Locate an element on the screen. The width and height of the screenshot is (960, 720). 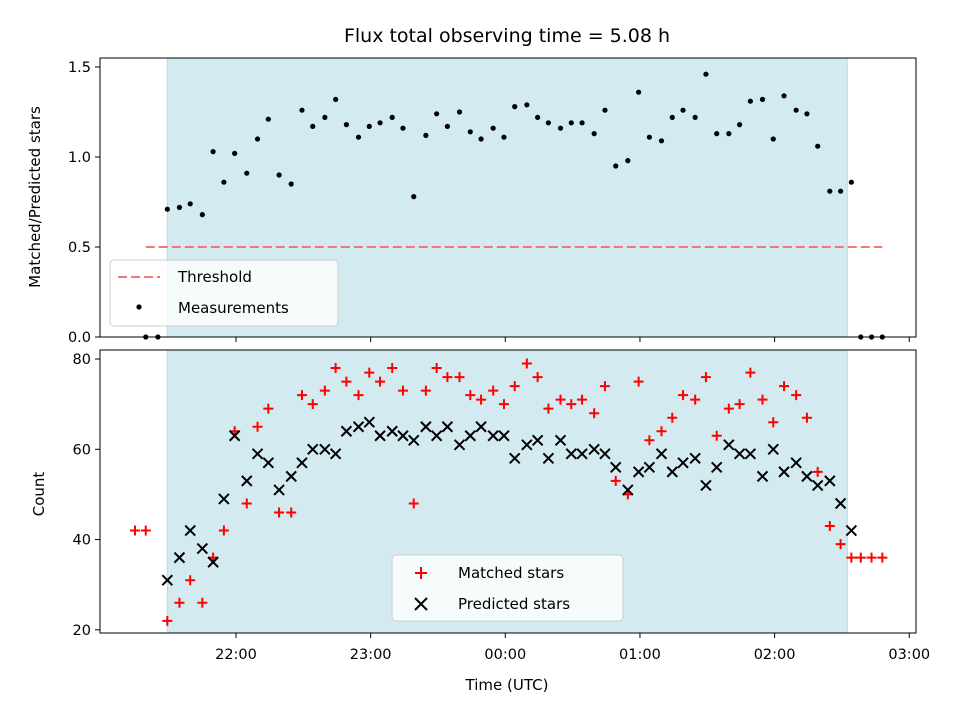
count-legend: Matched stars Predicted stars is located at coordinates (507, 588).